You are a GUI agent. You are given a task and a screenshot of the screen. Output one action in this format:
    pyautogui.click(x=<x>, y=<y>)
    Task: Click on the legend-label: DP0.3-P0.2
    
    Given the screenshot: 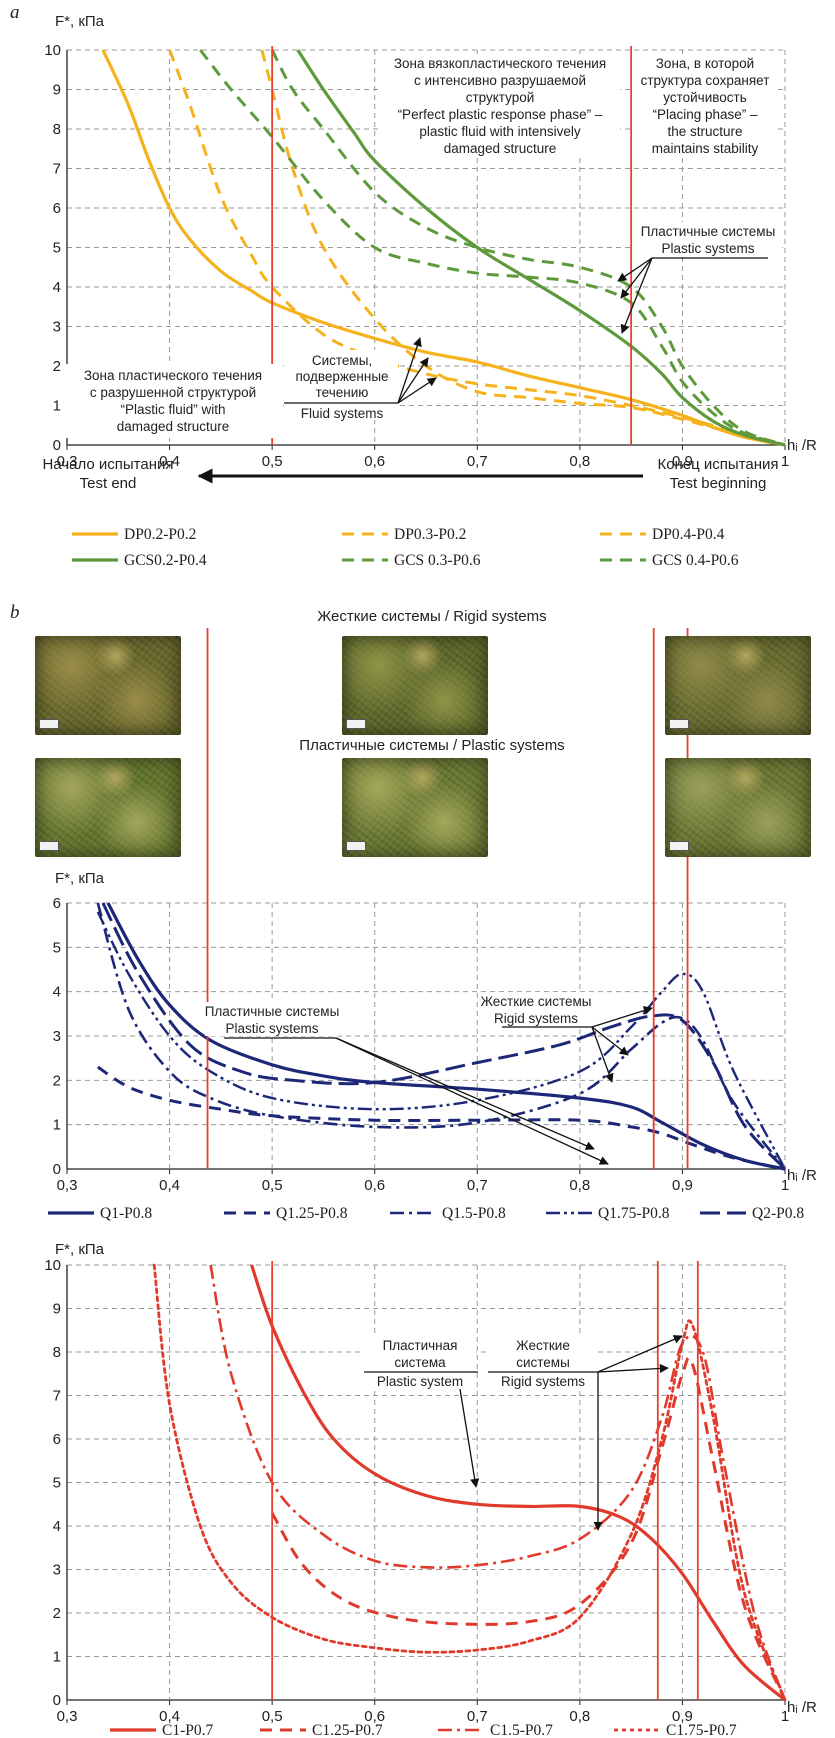 What is the action you would take?
    pyautogui.click(x=430, y=534)
    